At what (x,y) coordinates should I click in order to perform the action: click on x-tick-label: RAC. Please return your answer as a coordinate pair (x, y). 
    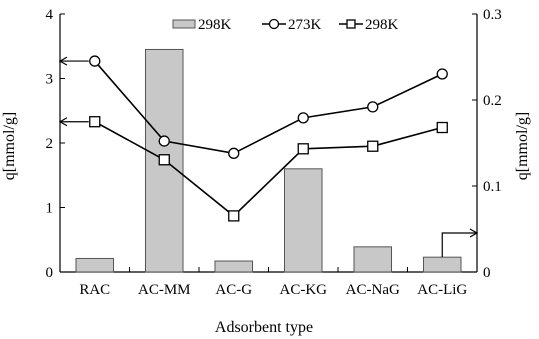
    Looking at the image, I should click on (94, 290).